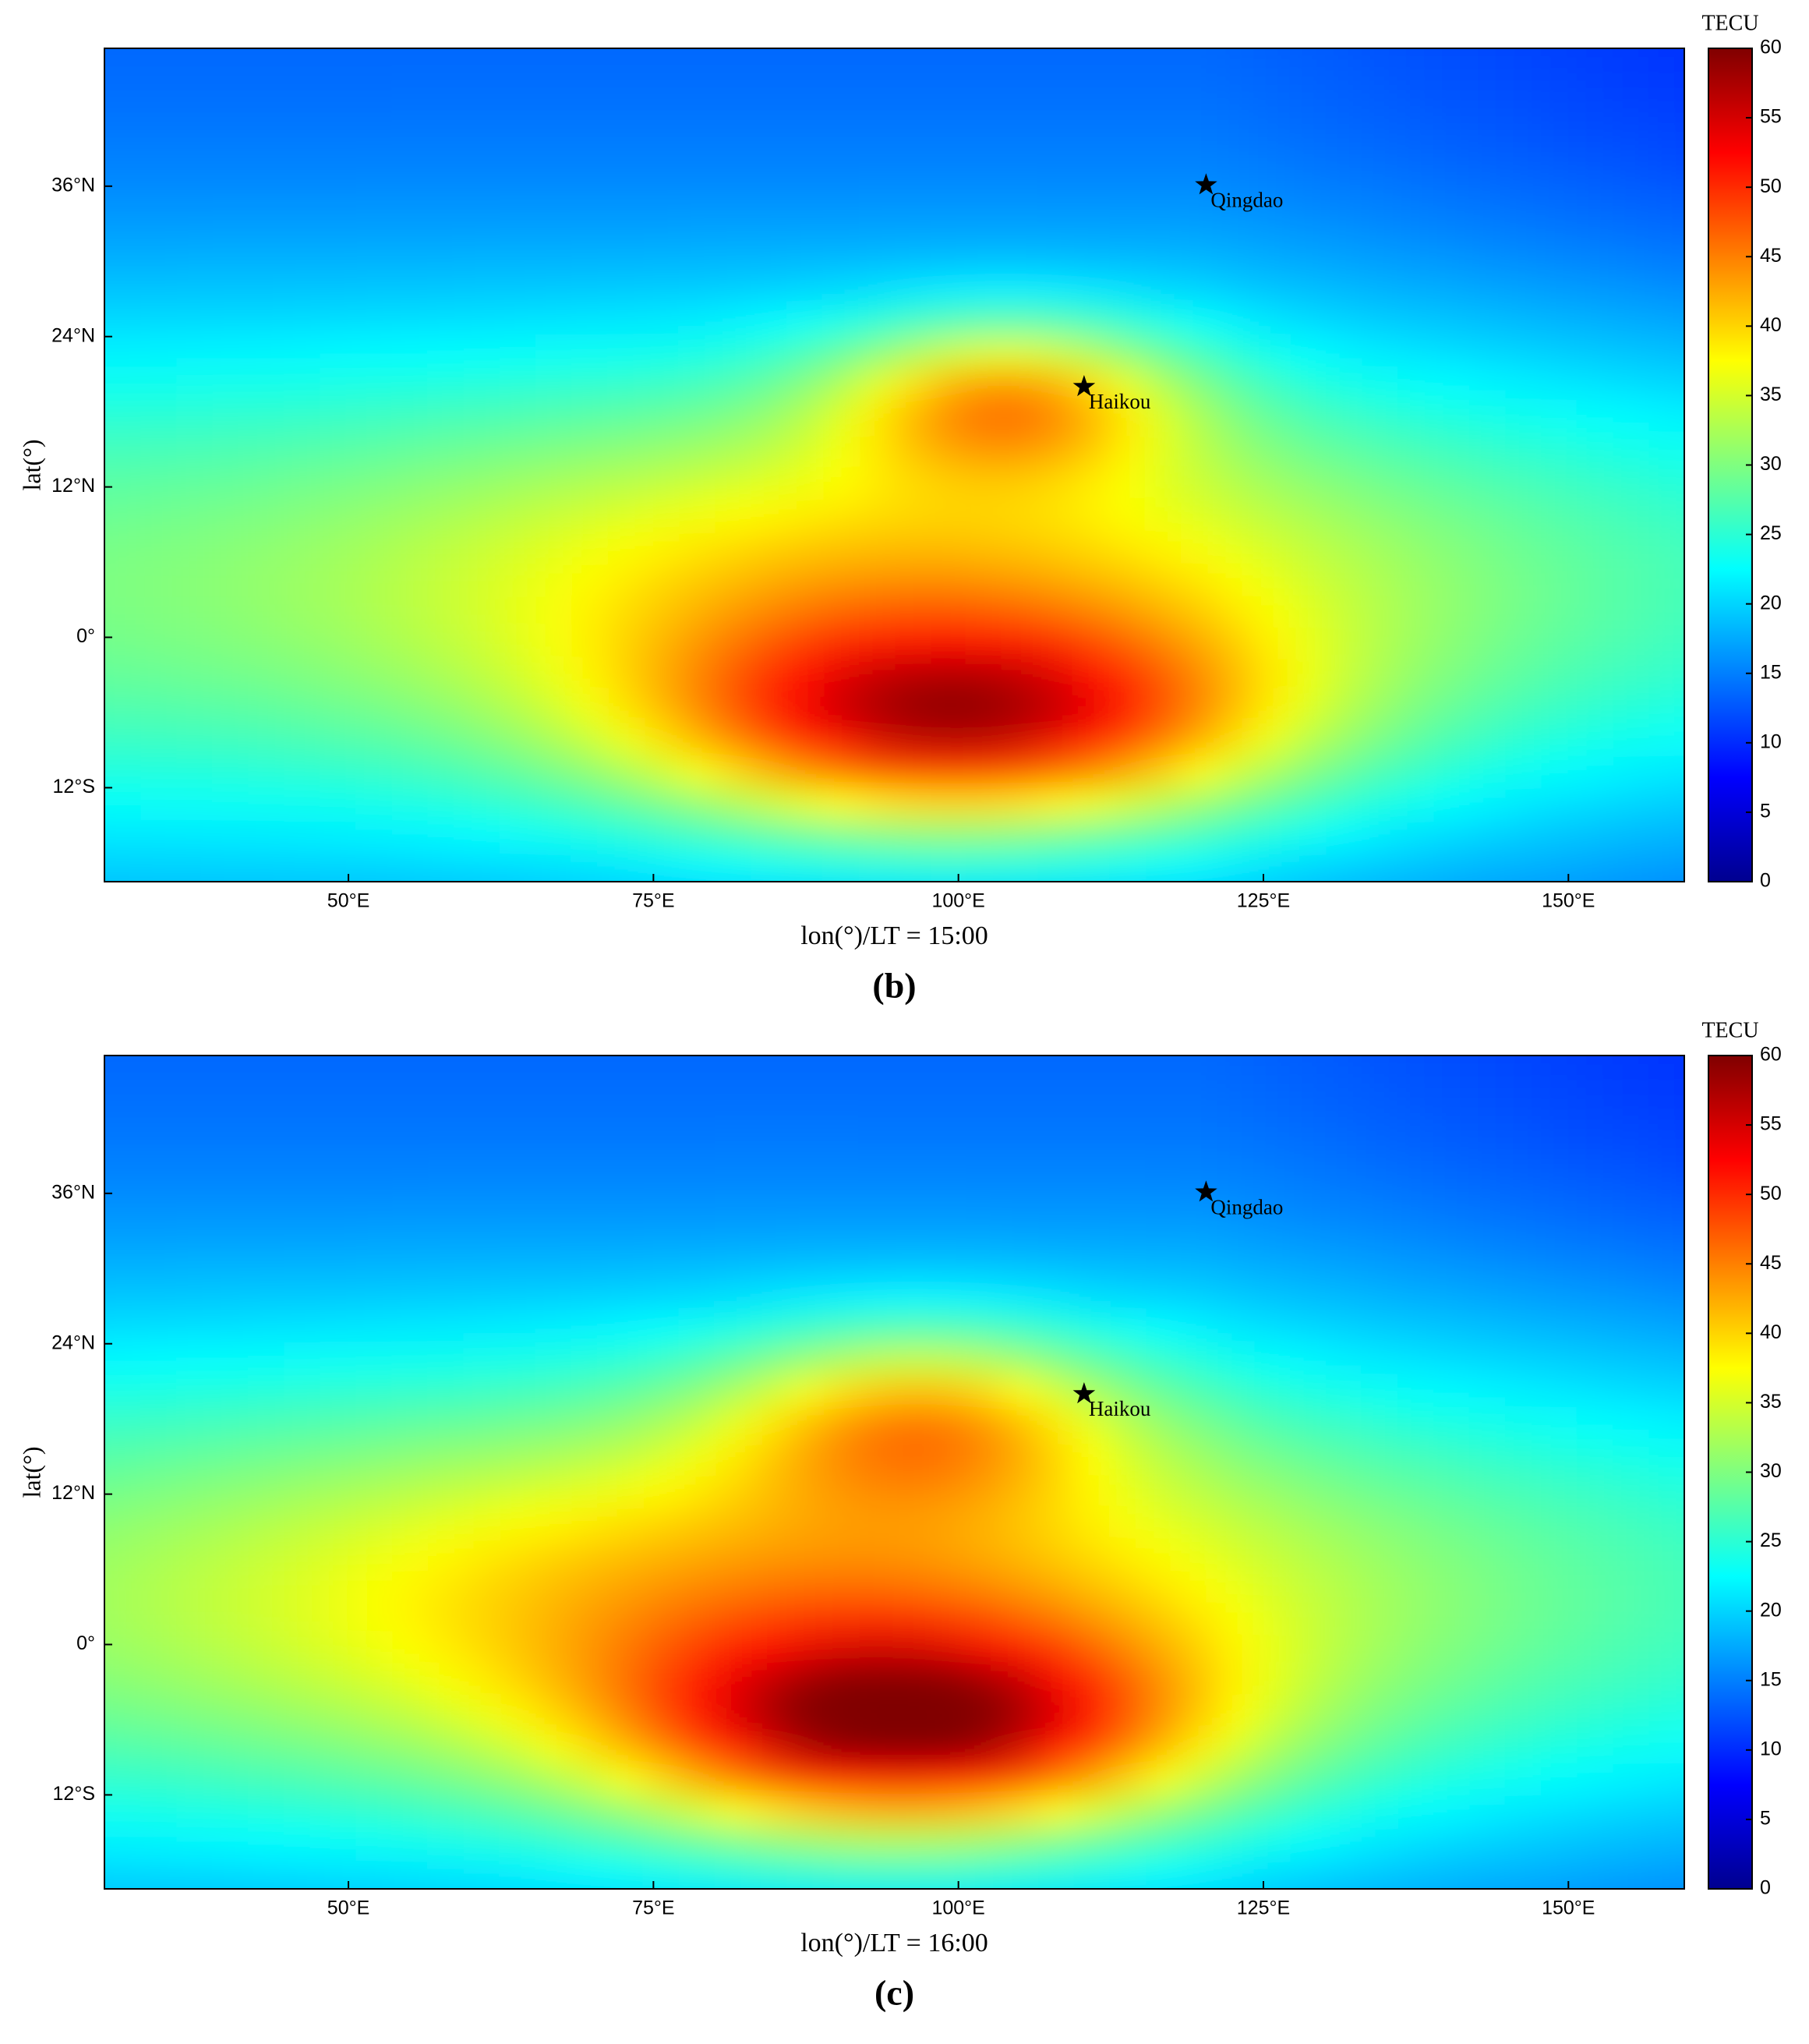  I want to click on y-tick-label: 24°N, so click(73, 335).